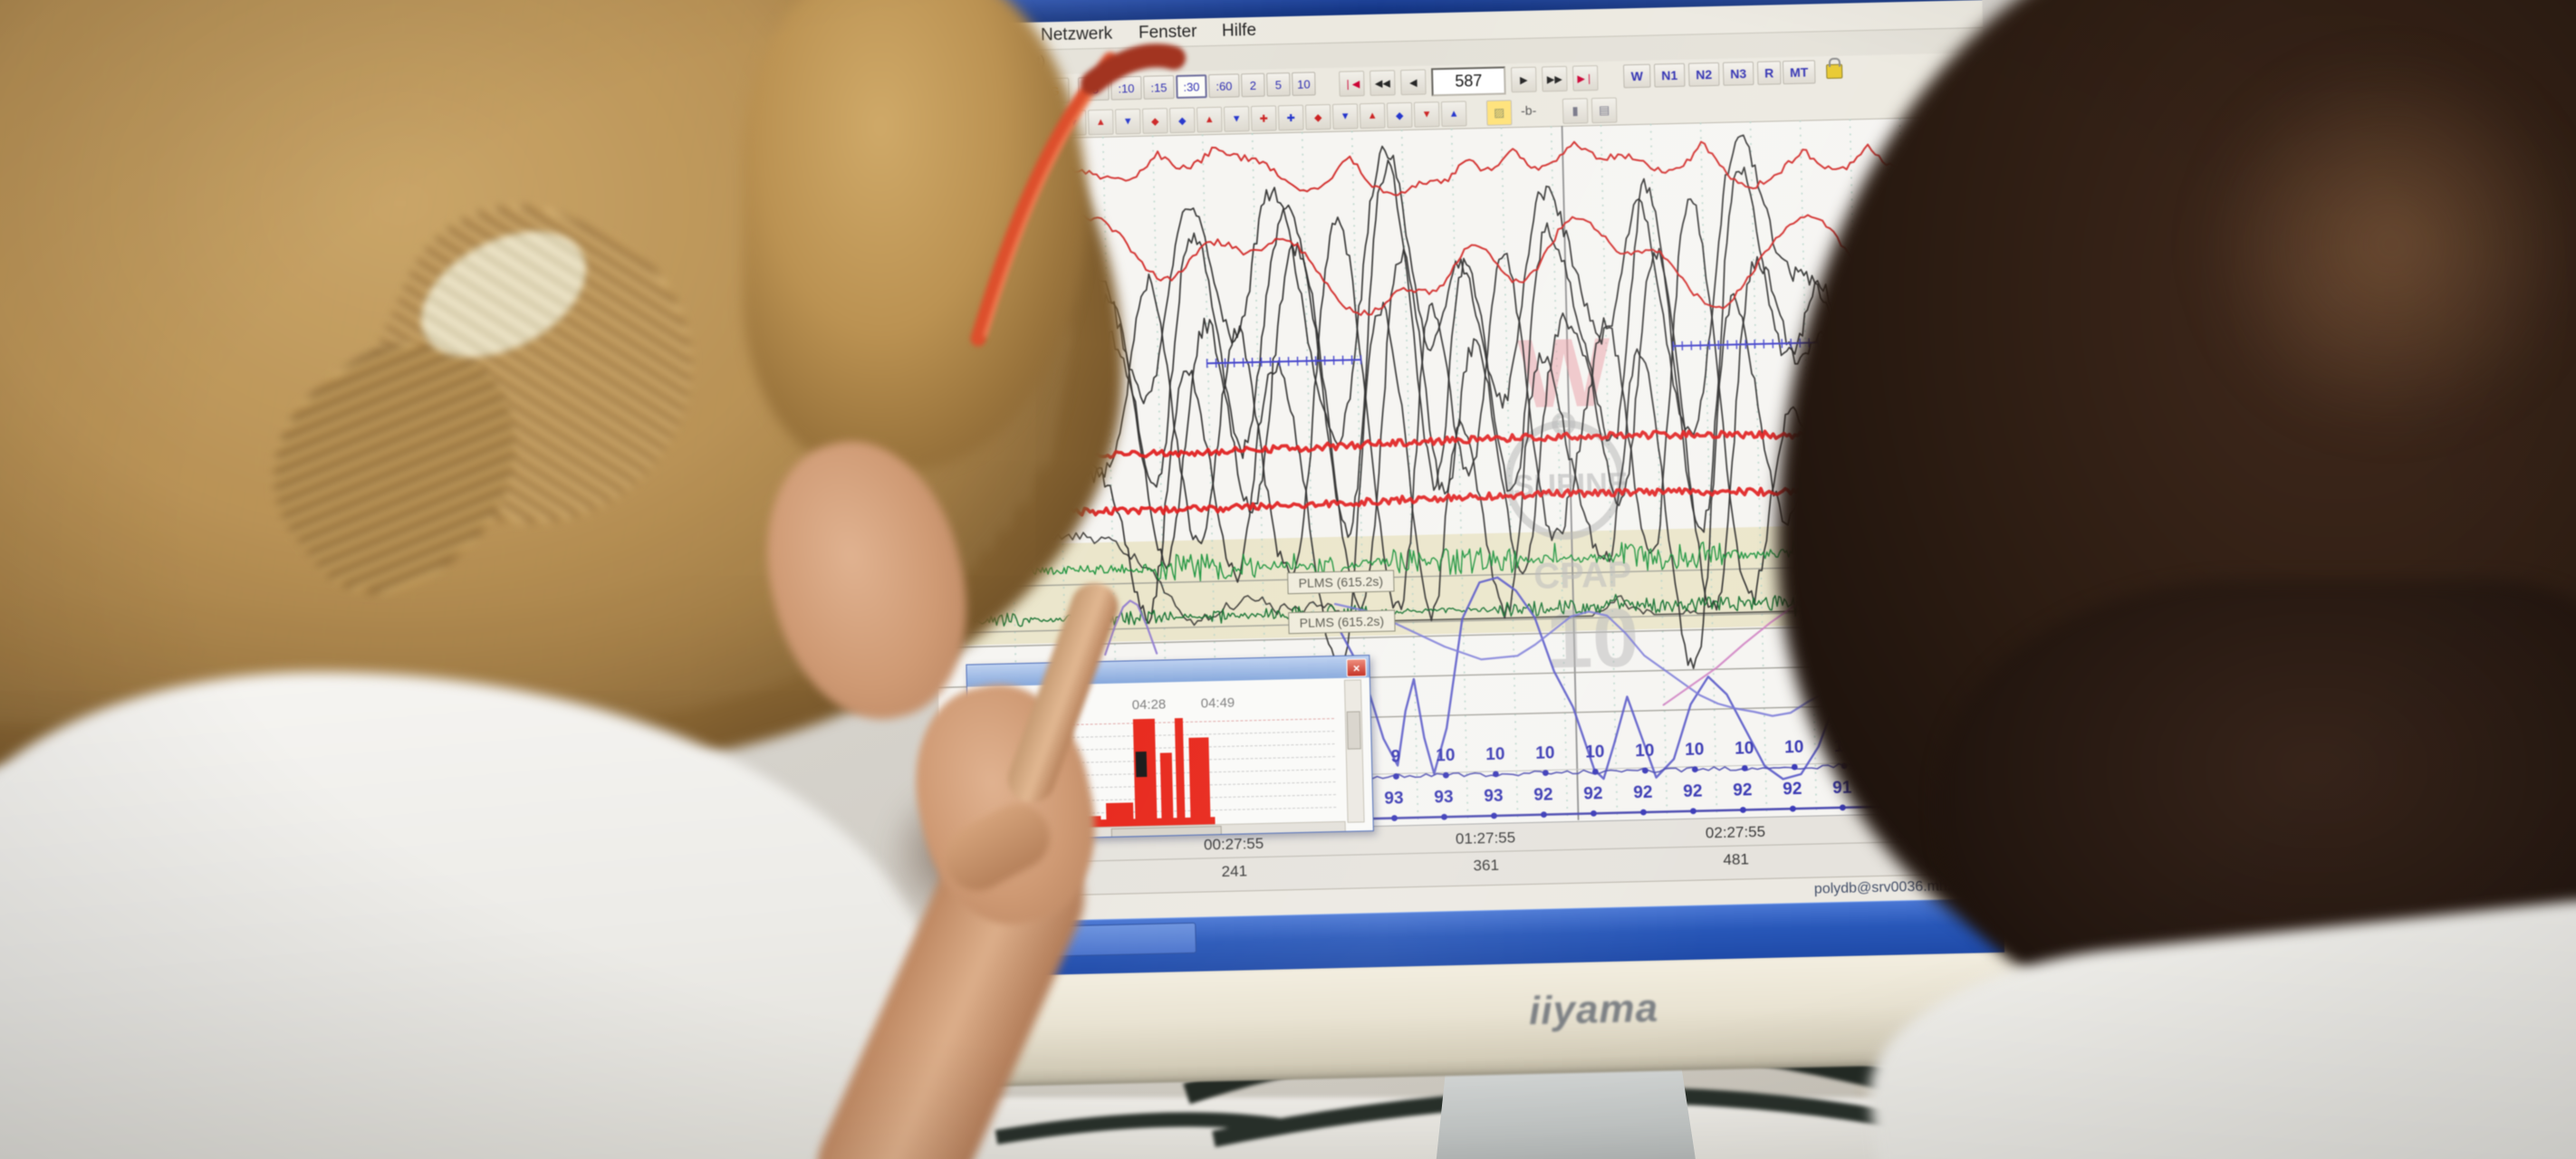 This screenshot has height=1159, width=2576. Describe the element at coordinates (1564, 1113) in the screenshot. I see `monitor-stand` at that location.